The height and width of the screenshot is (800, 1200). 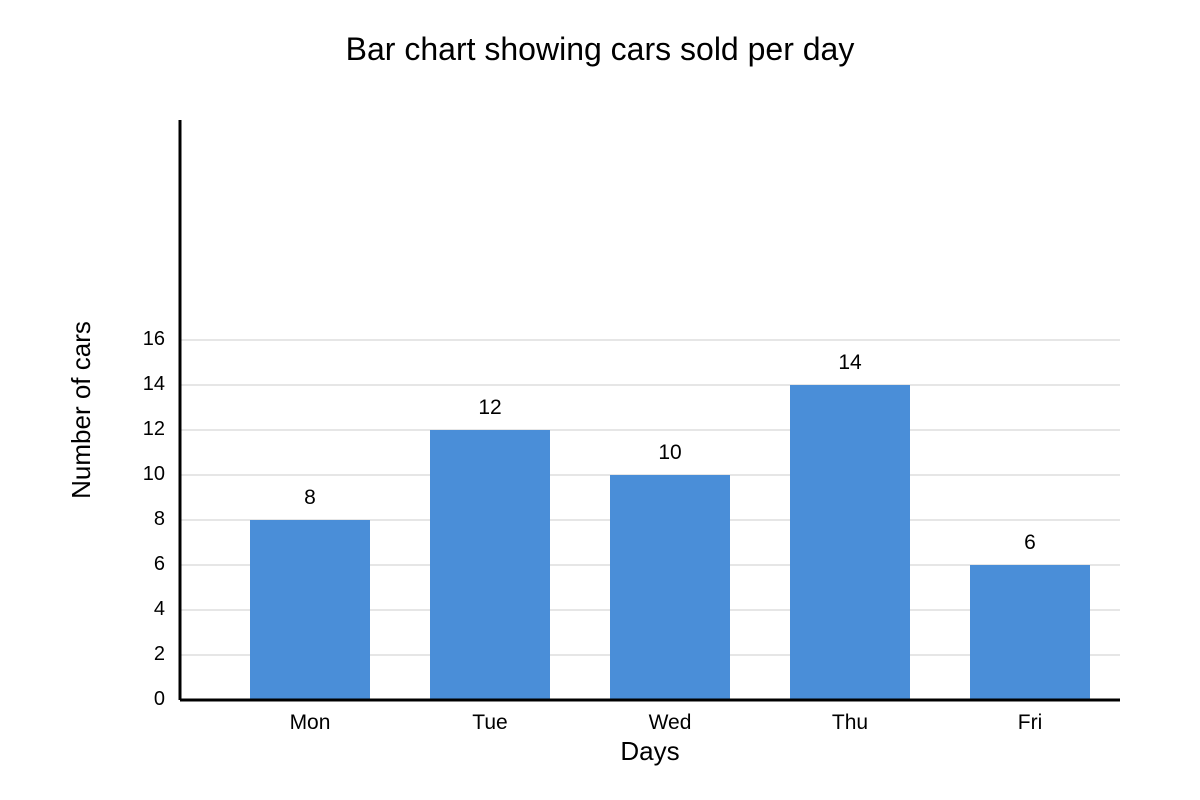 I want to click on x-tick-label-tue: Tue, so click(x=489, y=722).